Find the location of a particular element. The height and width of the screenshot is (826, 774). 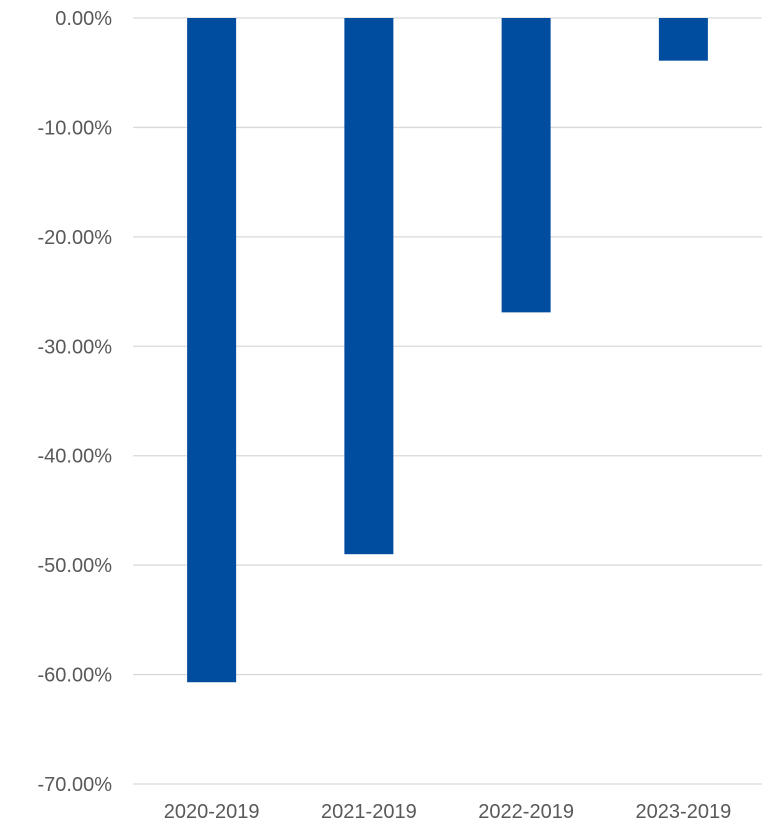

x-tick-label: 2020-2019 is located at coordinates (212, 812).